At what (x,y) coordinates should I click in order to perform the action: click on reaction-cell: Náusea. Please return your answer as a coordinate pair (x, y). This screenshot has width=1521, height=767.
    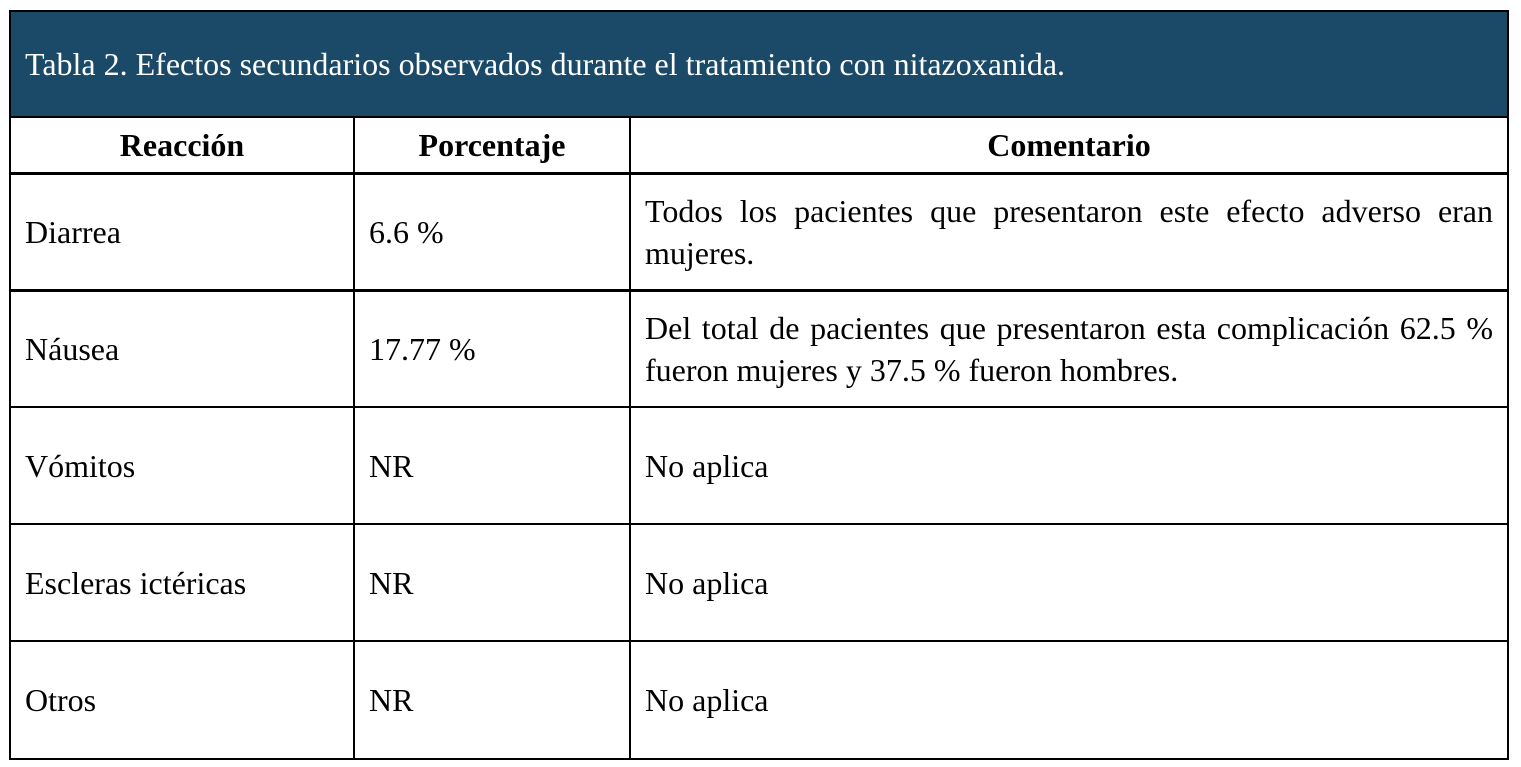
    Looking at the image, I should click on (183, 348).